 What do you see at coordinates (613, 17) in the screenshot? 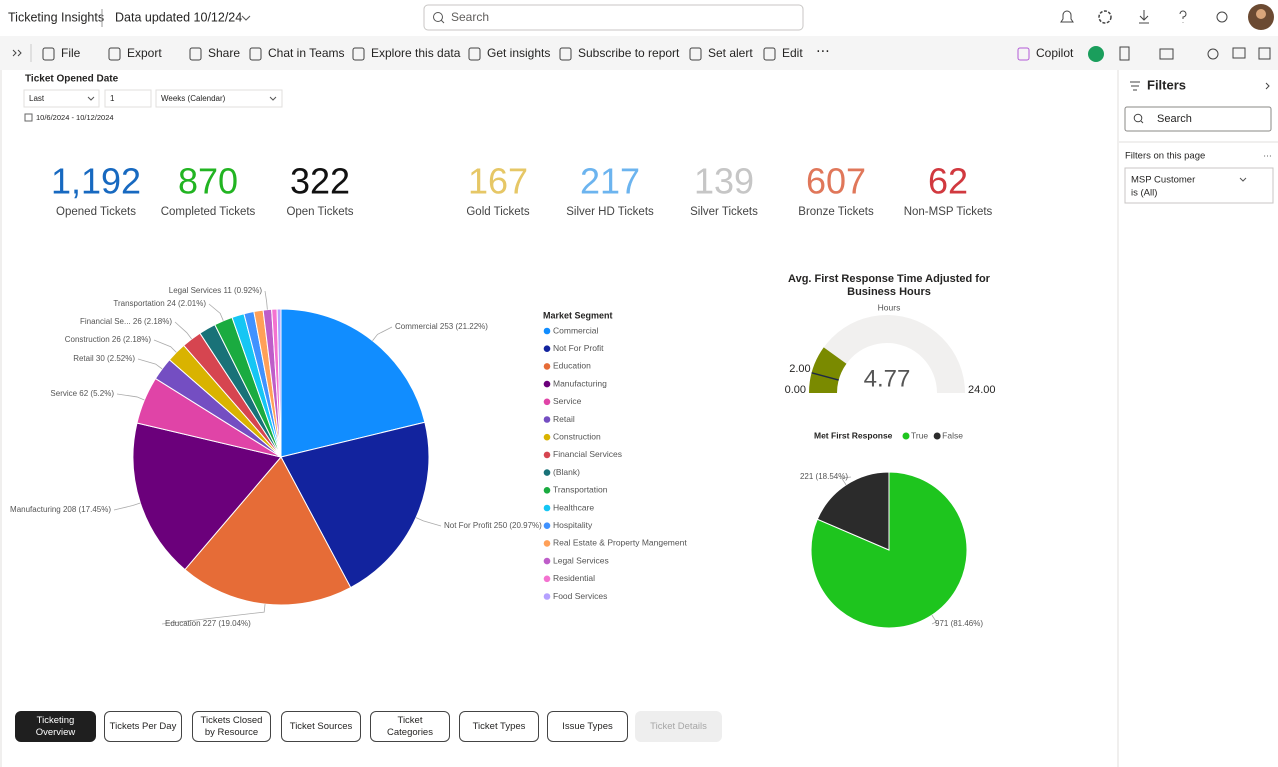
I see `search-box` at bounding box center [613, 17].